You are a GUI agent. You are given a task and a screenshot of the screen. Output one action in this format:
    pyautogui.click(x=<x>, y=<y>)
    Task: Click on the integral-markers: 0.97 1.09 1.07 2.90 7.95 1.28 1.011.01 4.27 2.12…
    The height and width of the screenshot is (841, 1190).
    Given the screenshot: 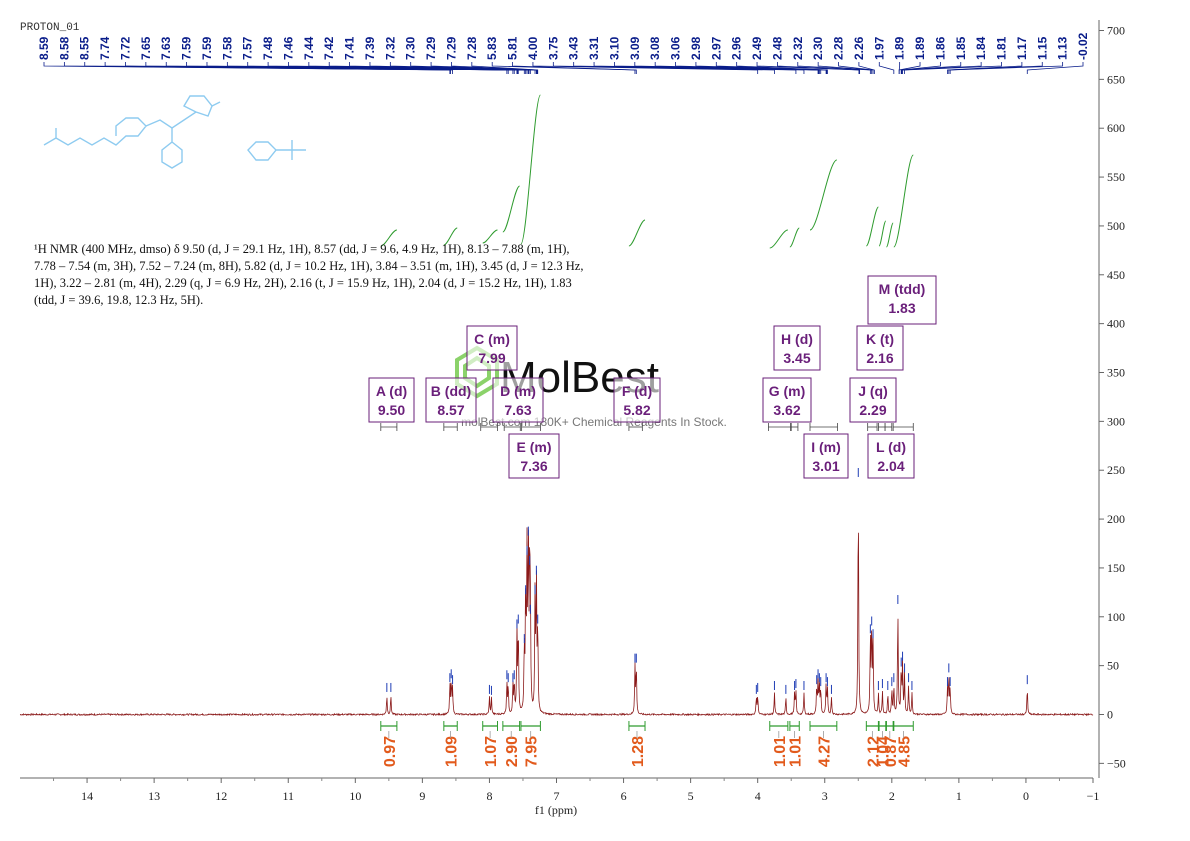 What is the action you would take?
    pyautogui.click(x=647, y=744)
    